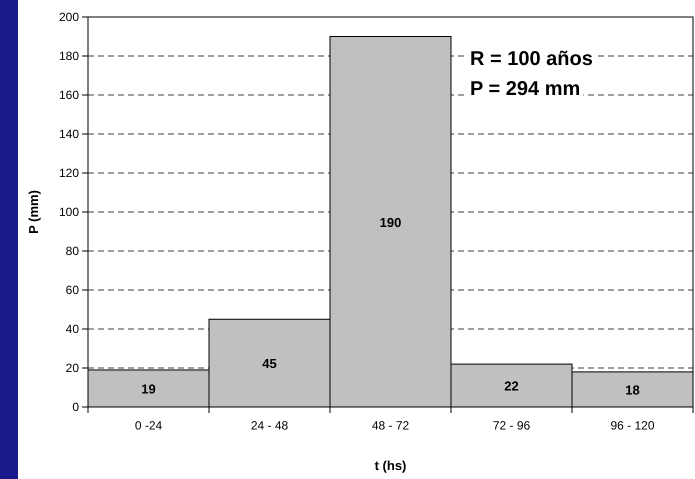 This screenshot has height=479, width=695. What do you see at coordinates (148, 388) in the screenshot?
I see `data-label: 19` at bounding box center [148, 388].